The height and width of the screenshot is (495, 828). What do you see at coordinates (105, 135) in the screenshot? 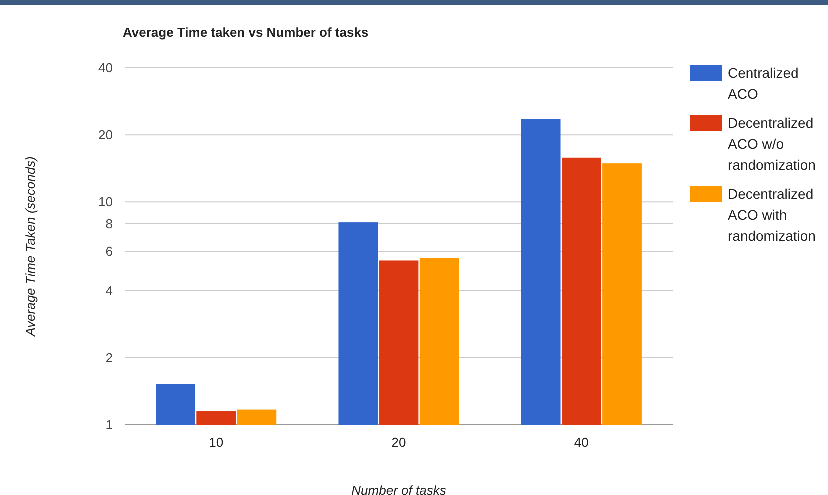
I see `y-tick-label: 20` at bounding box center [105, 135].